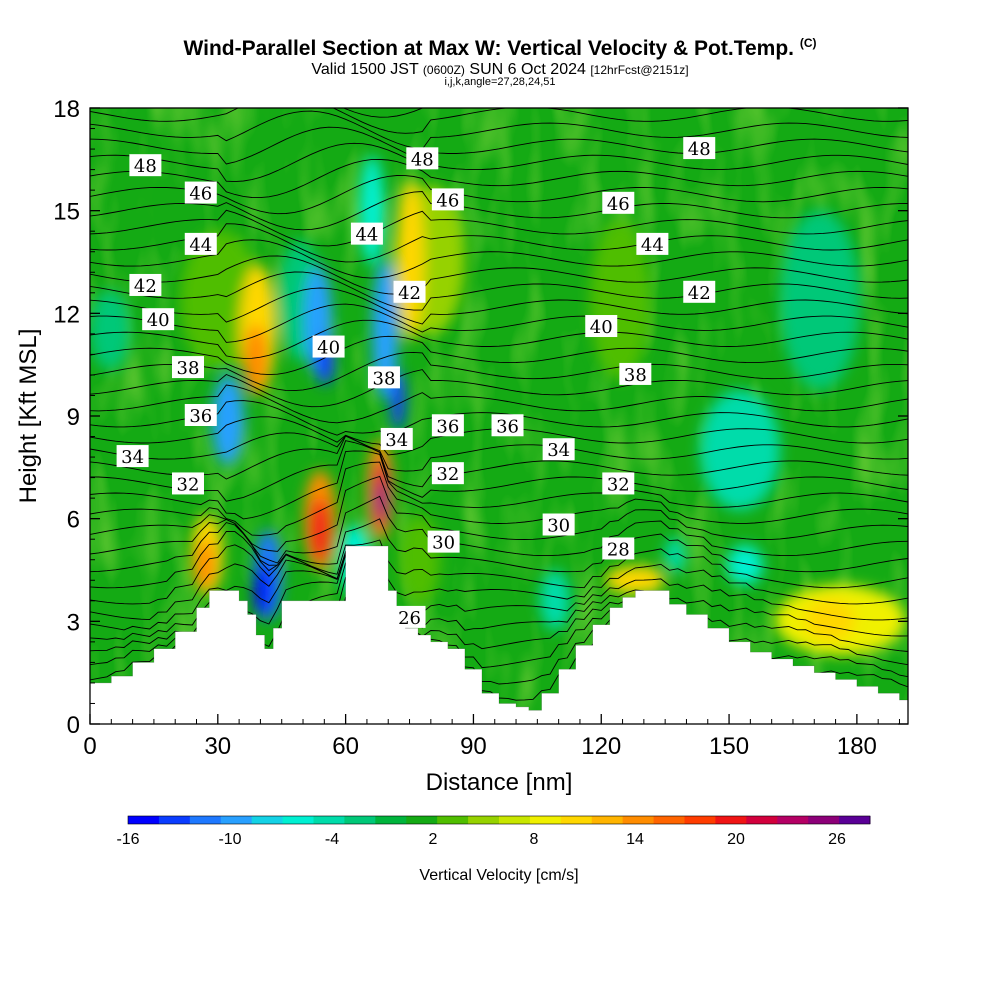  I want to click on colorbar, so click(499, 820).